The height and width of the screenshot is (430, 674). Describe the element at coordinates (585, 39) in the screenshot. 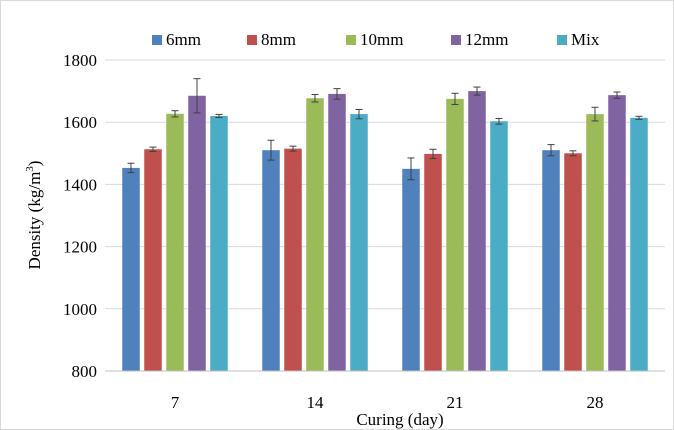

I see `legend-label-Mix: Mix` at that location.